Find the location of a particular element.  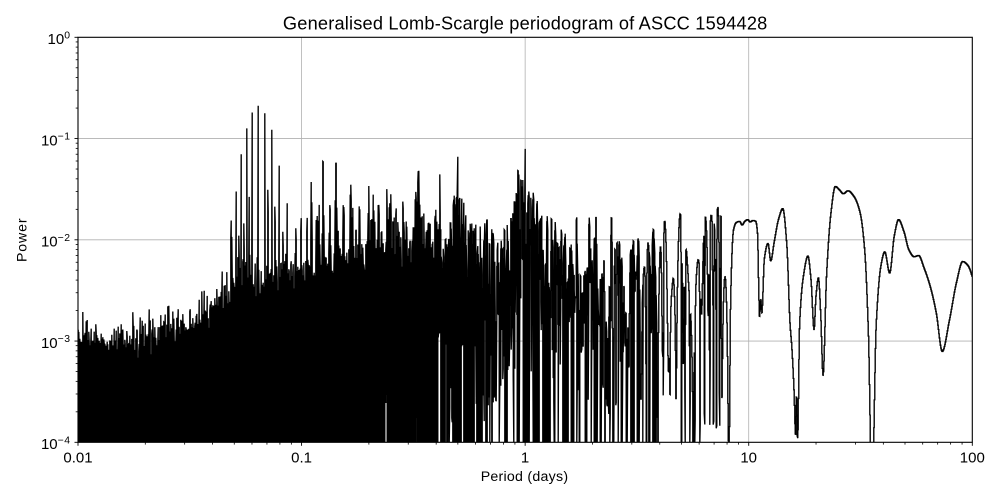

svg-text: 0.1 is located at coordinates (301, 458).